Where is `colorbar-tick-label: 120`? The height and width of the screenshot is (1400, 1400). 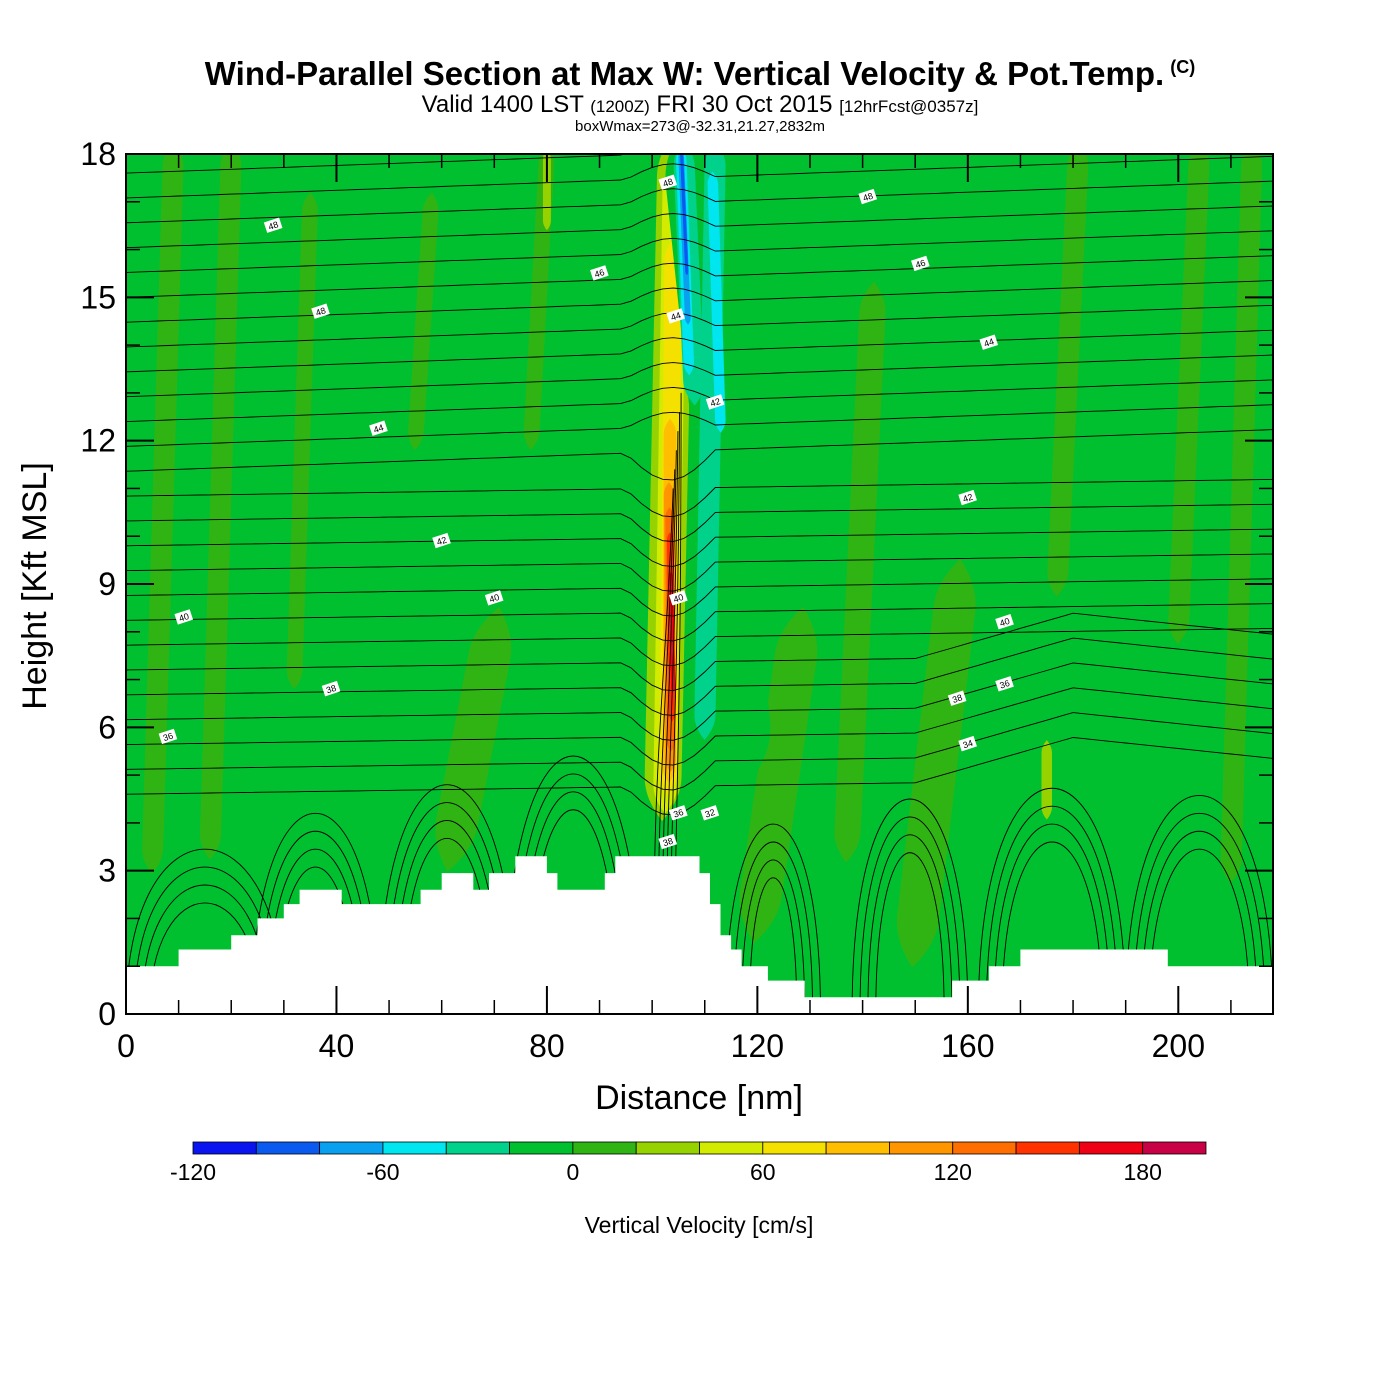 colorbar-tick-label: 120 is located at coordinates (953, 1172).